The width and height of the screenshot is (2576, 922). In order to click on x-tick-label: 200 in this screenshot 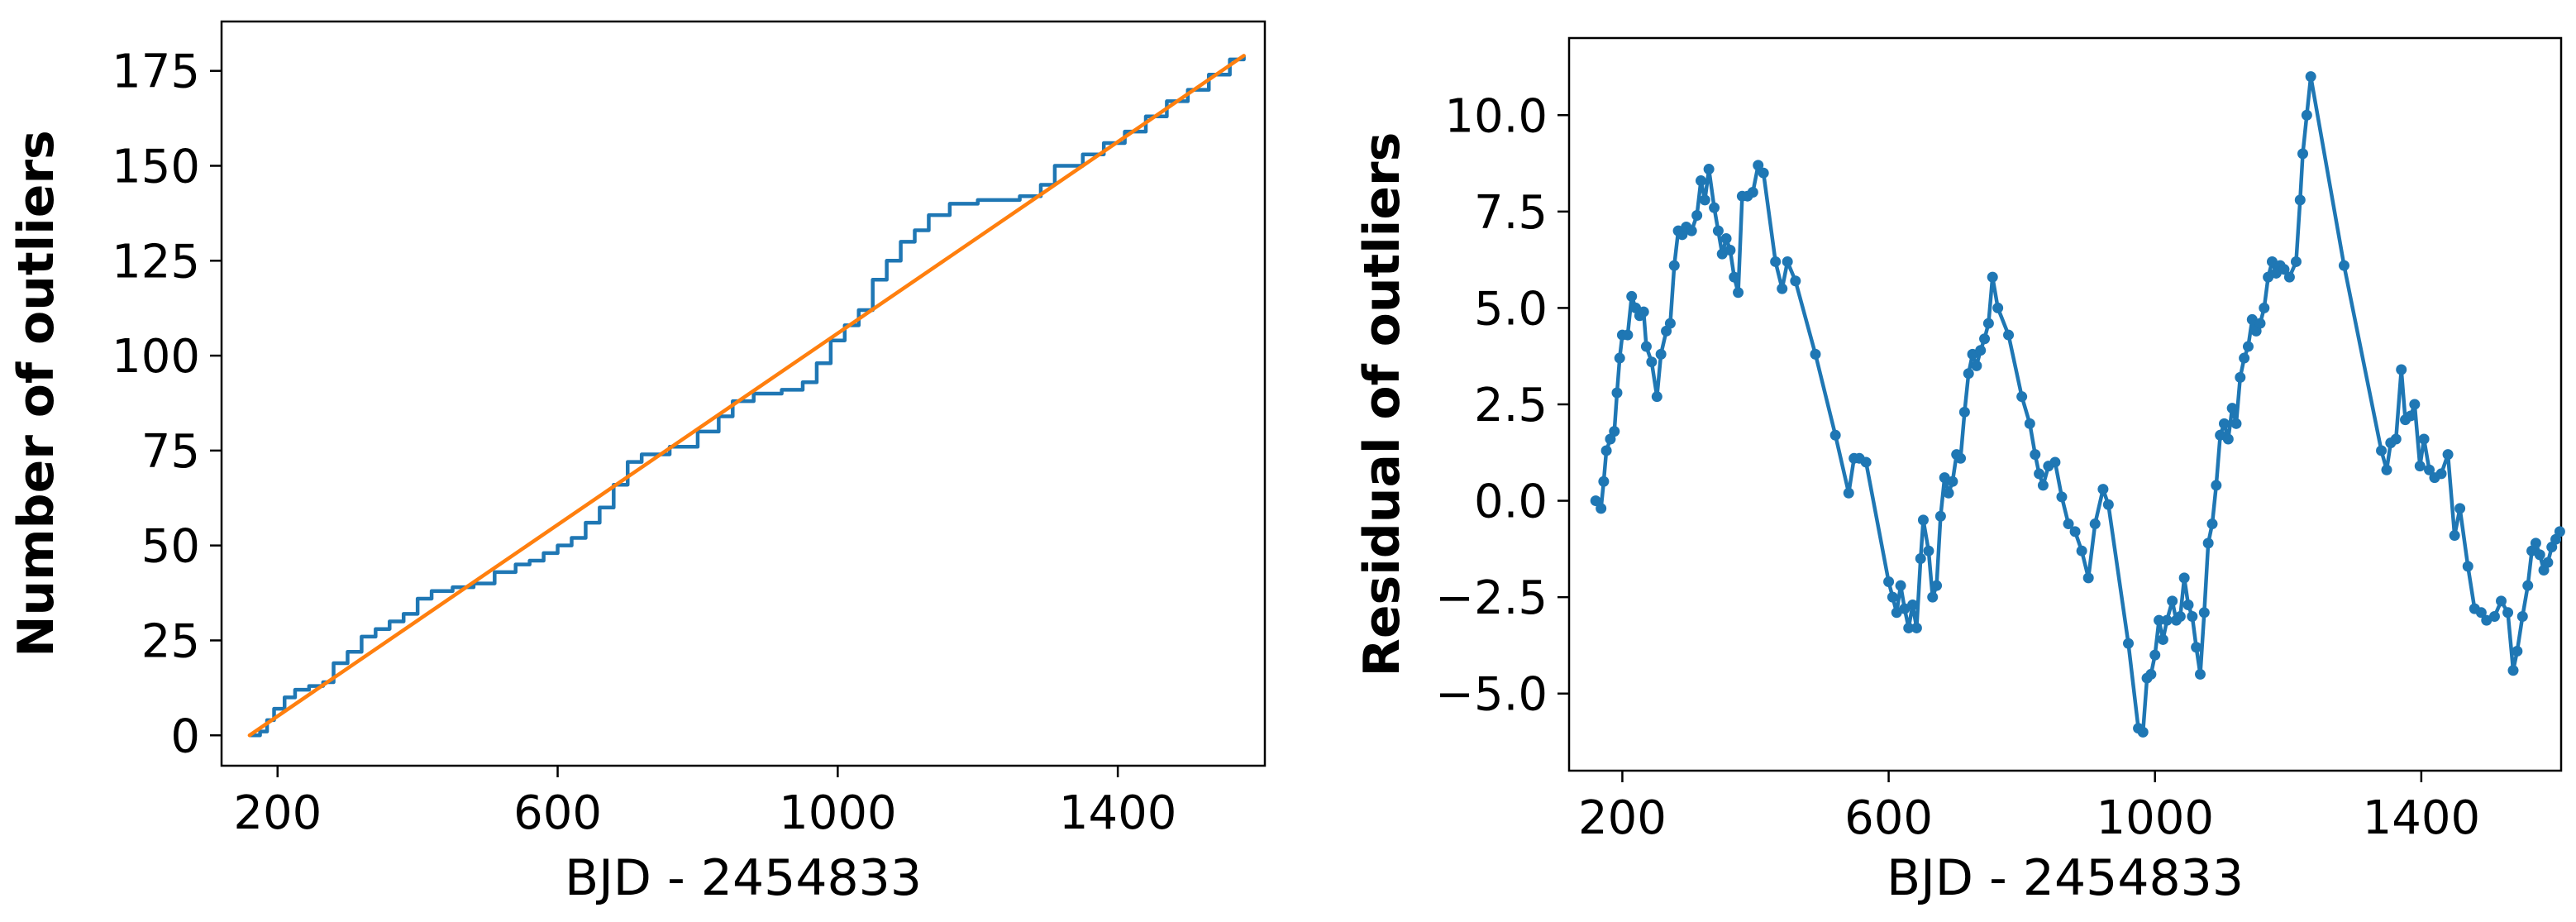, I will do `click(277, 813)`.